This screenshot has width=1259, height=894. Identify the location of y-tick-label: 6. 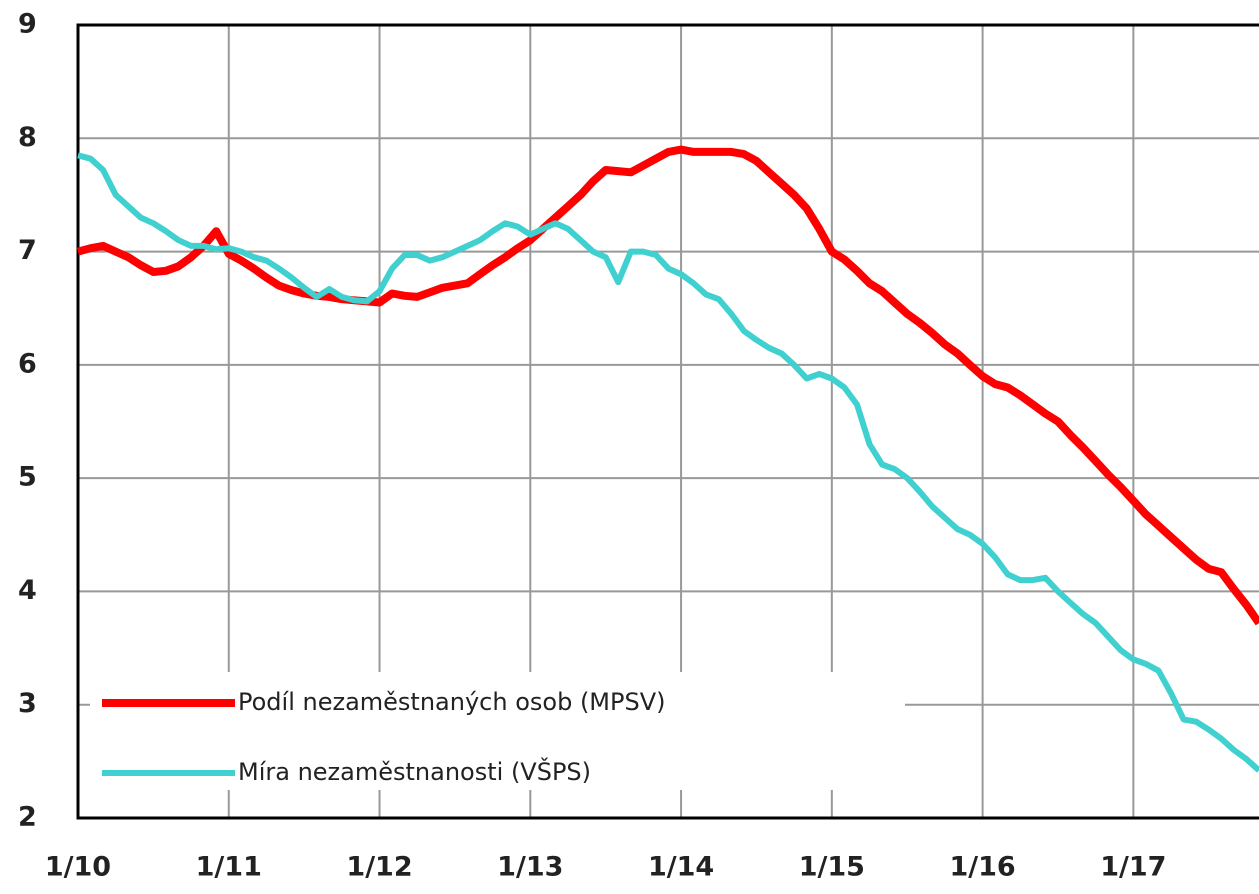
(27, 363).